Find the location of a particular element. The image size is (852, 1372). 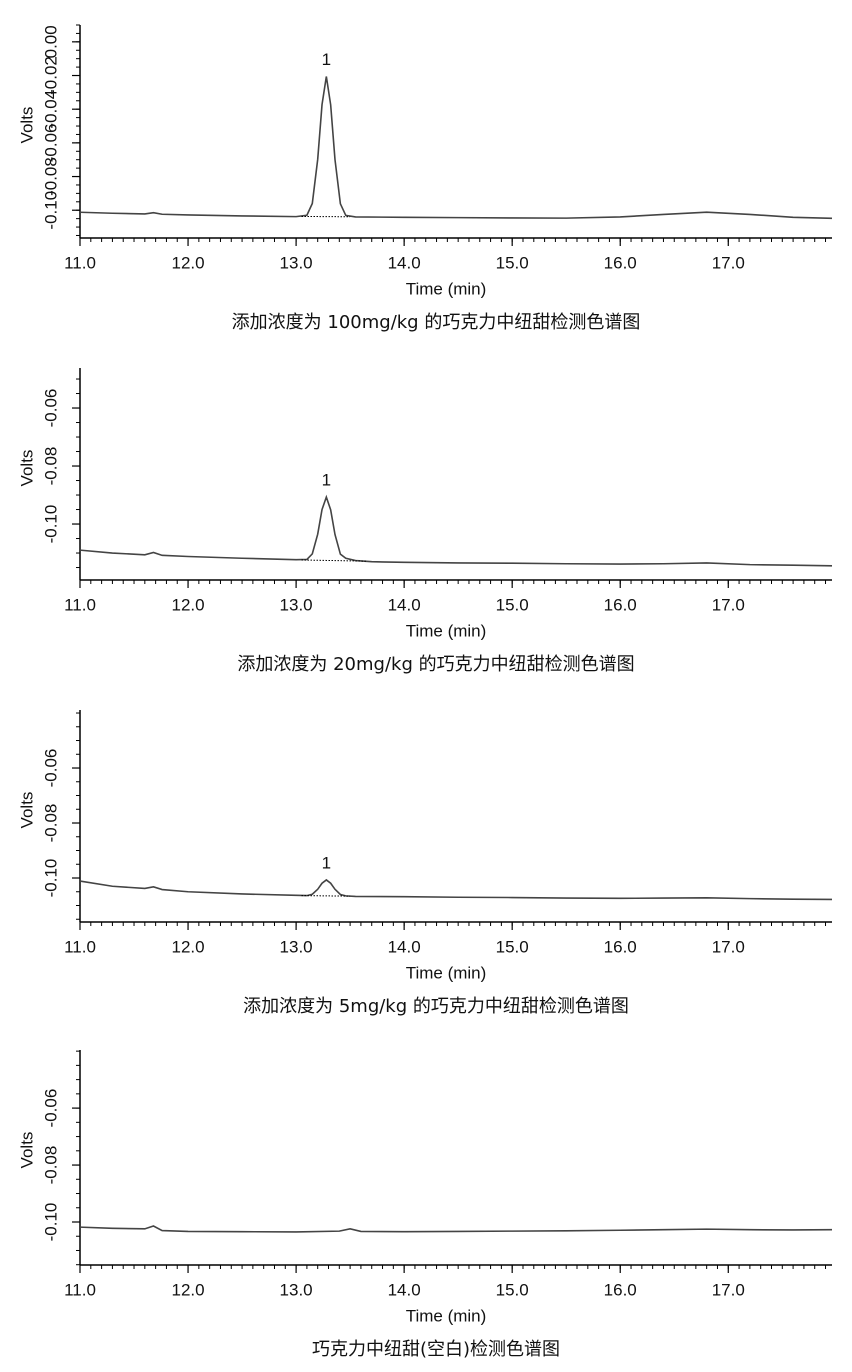

y-tick-label: -0.02 is located at coordinates (50, 75).